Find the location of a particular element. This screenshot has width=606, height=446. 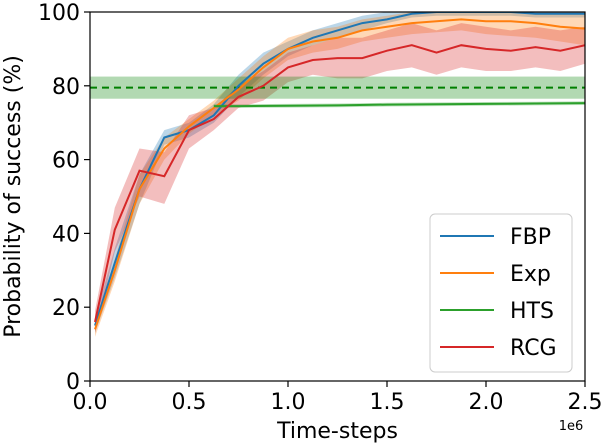

reference-band is located at coordinates (337, 87).